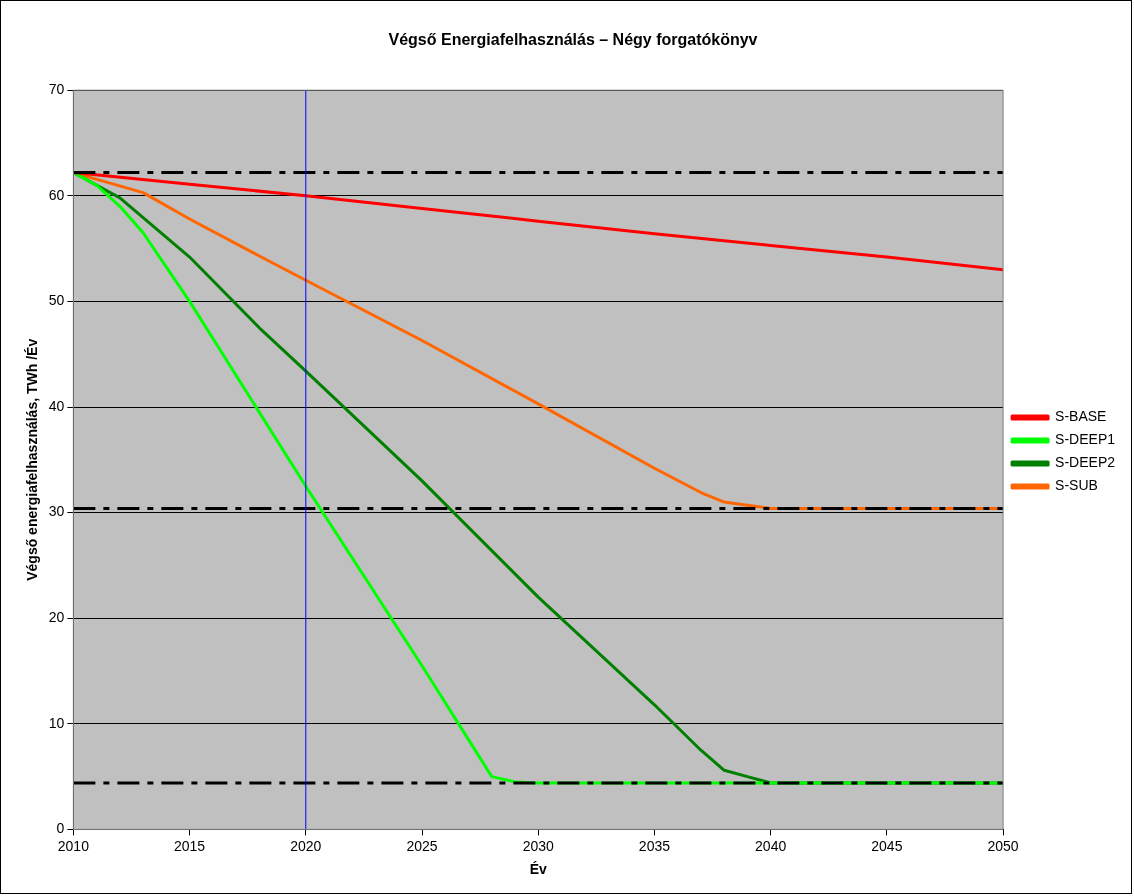  I want to click on x-tick-label: 2045, so click(887, 845).